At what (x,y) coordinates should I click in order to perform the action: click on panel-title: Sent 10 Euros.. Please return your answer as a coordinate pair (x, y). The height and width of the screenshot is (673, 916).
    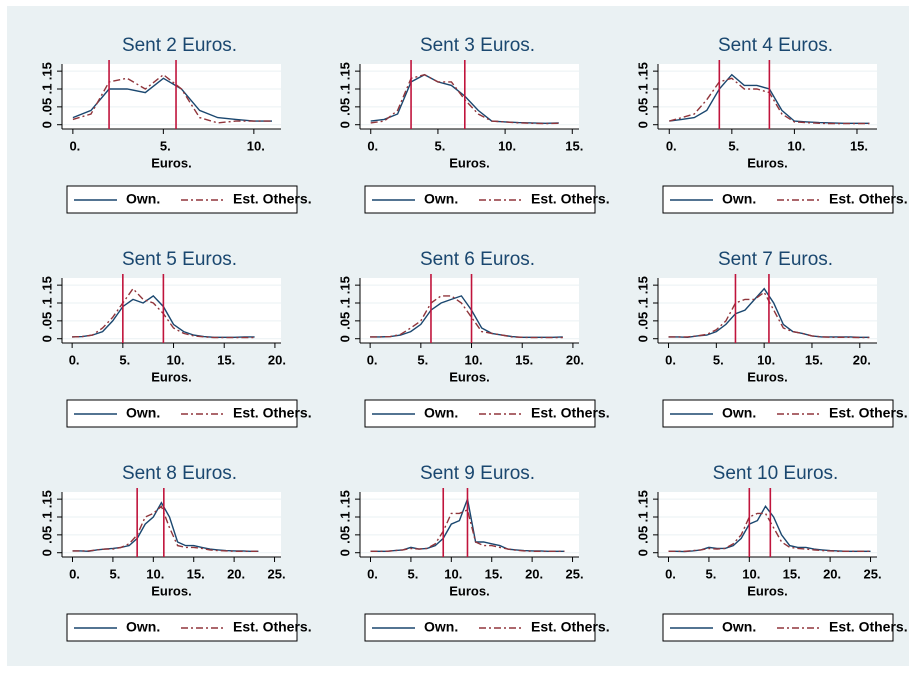
    Looking at the image, I should click on (776, 473).